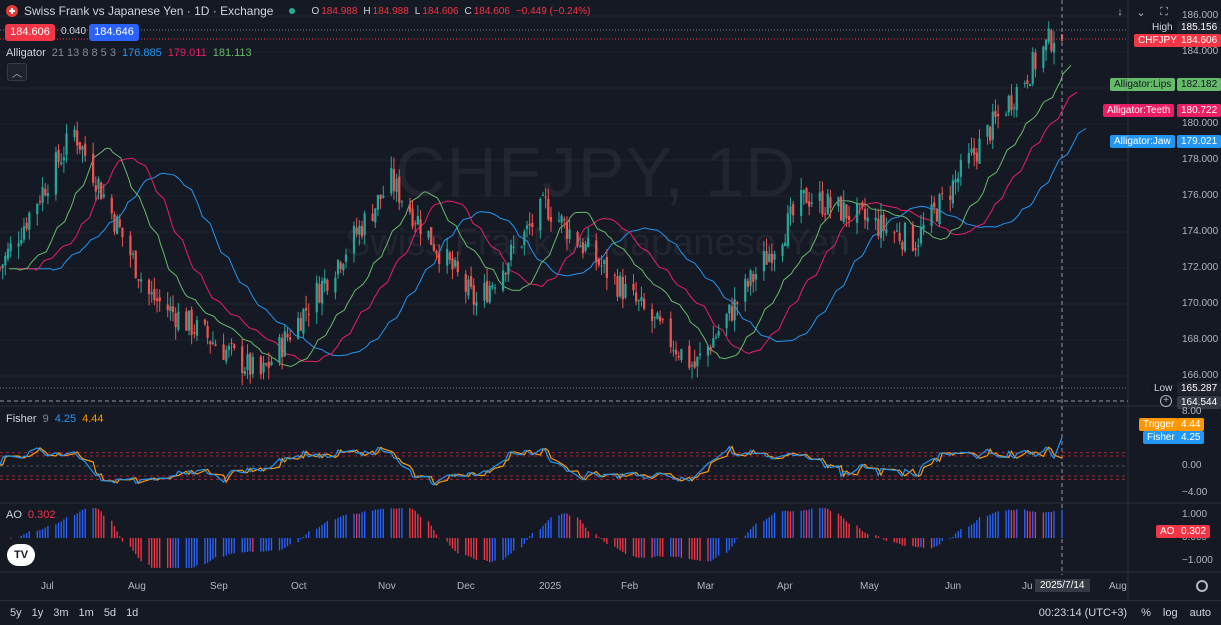 Image resolution: width=1221 pixels, height=625 pixels. What do you see at coordinates (61, 613) in the screenshot?
I see `range-3m: 3m` at bounding box center [61, 613].